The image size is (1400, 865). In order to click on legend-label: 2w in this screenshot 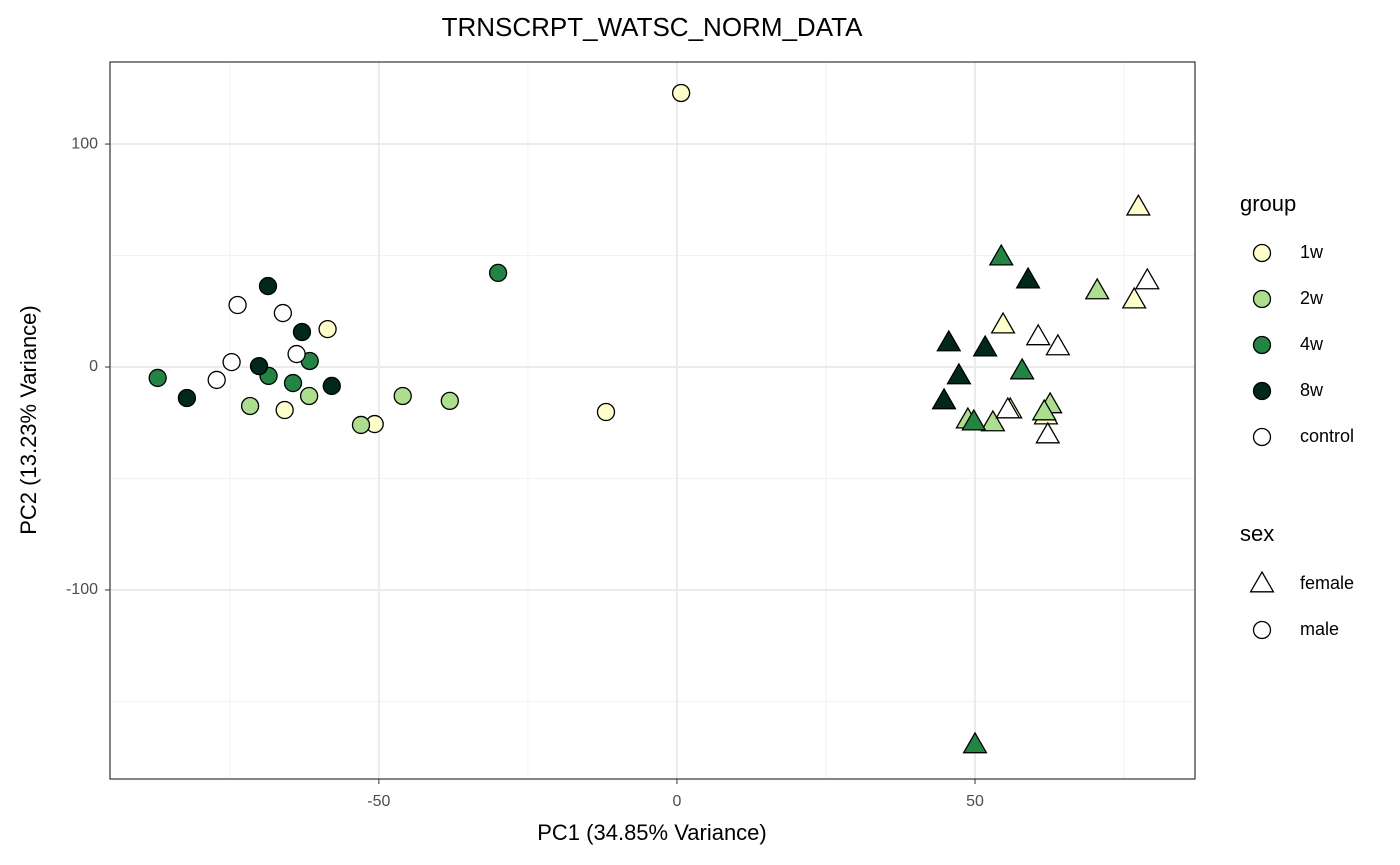, I will do `click(1312, 298)`.